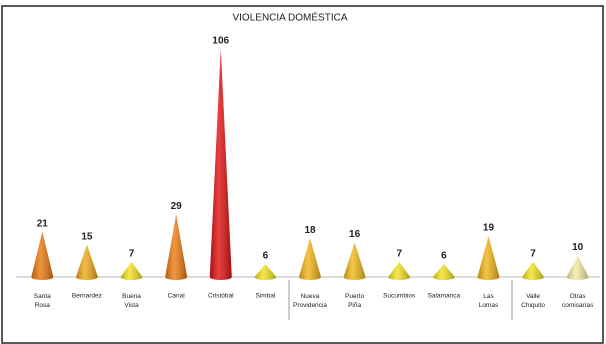  Describe the element at coordinates (42, 301) in the screenshot. I see `x-tick-label: Santa Rosa` at that location.